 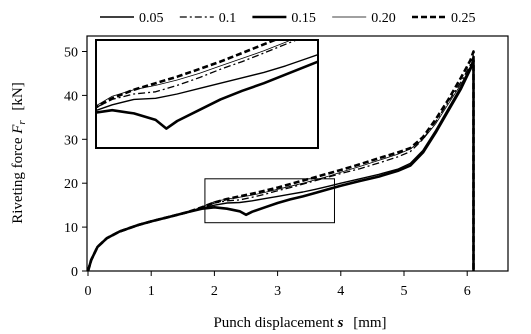 I want to click on inset-series-line-0.05, so click(x=207, y=82).